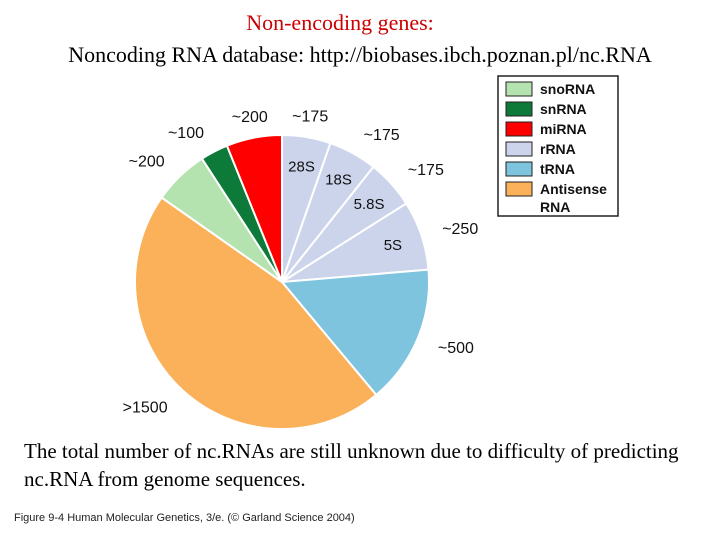  I want to click on legend-label: Antisense RNA, so click(573, 198).